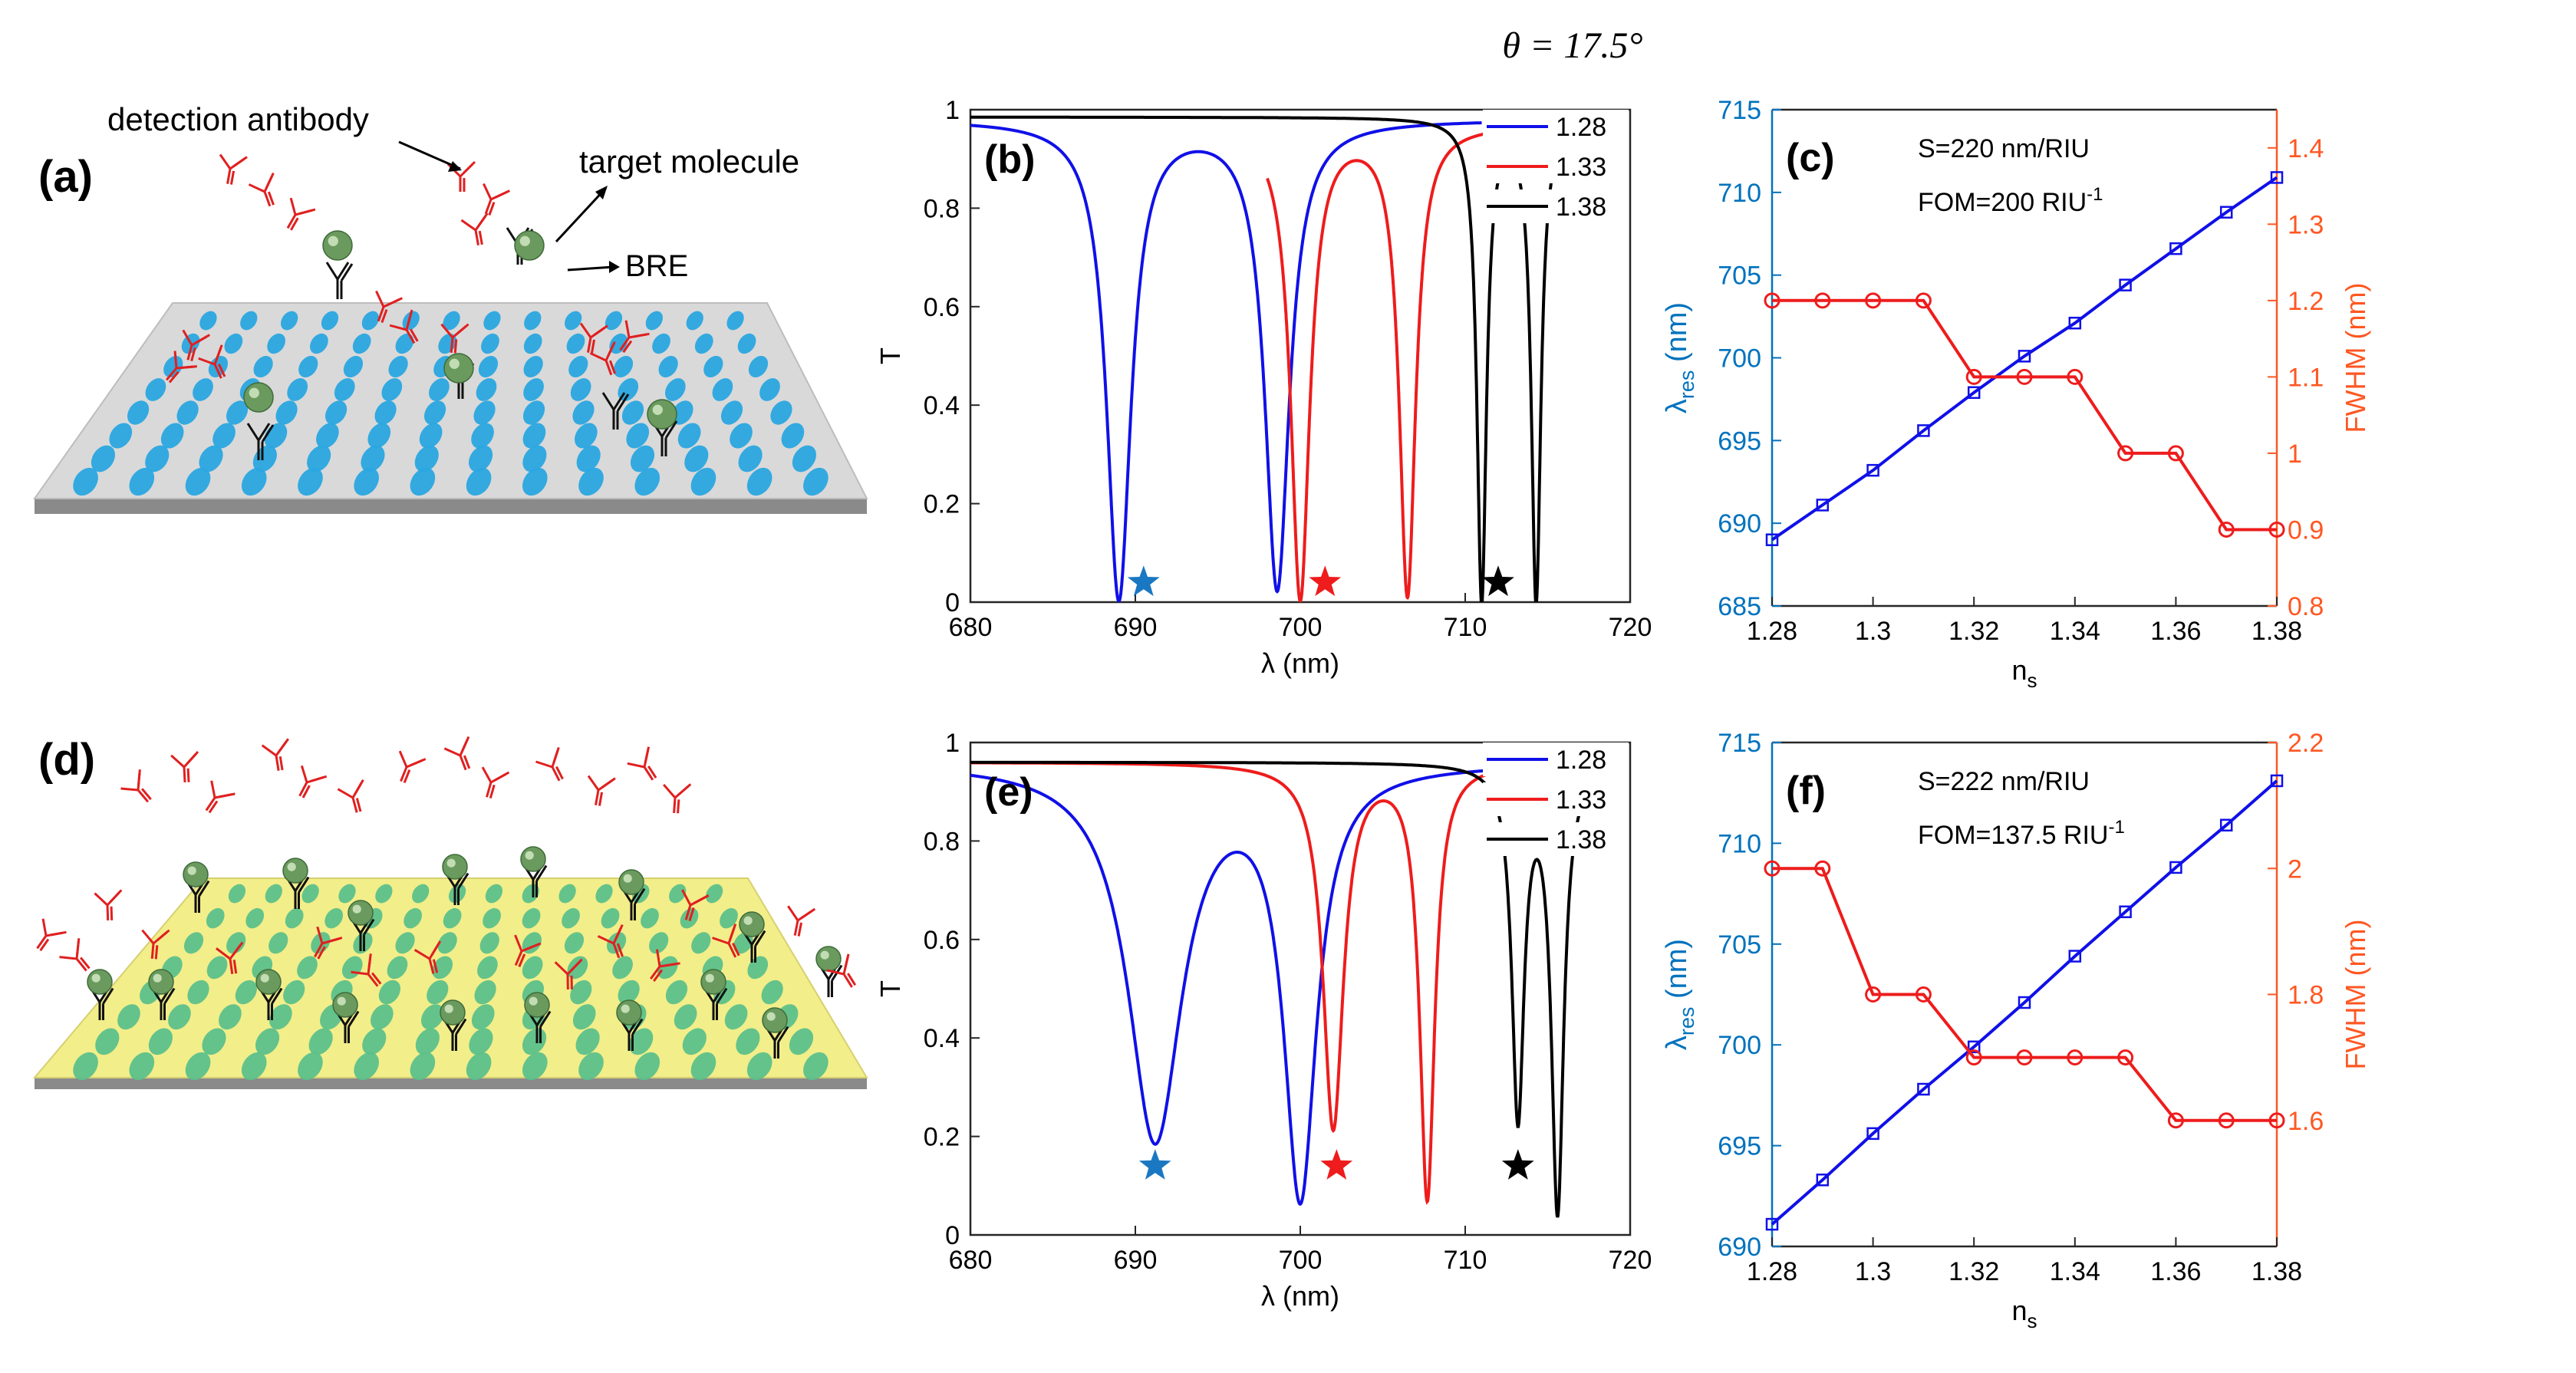 This screenshot has width=2576, height=1373. What do you see at coordinates (2021, 833) in the screenshot?
I see `fom-annotation: FOM=137.5 RIU-1` at bounding box center [2021, 833].